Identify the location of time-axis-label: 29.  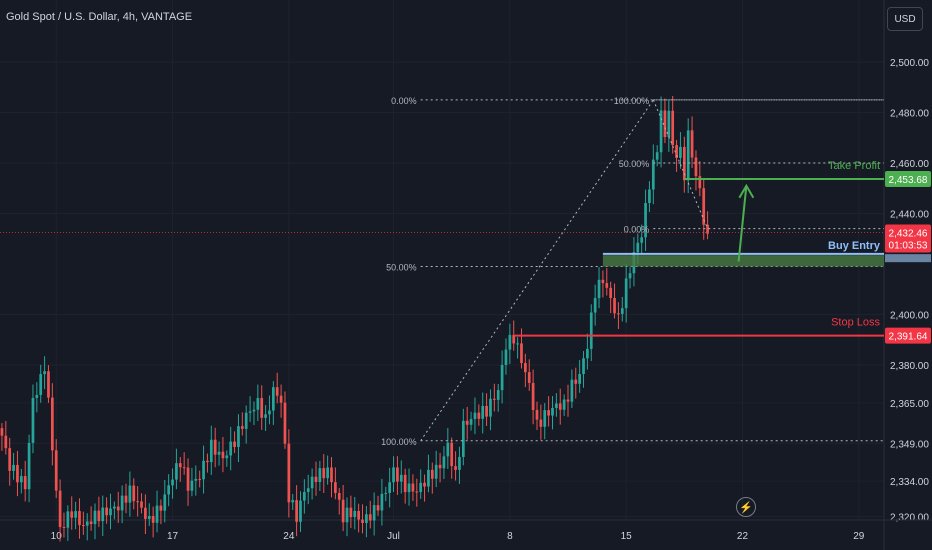
(859, 536).